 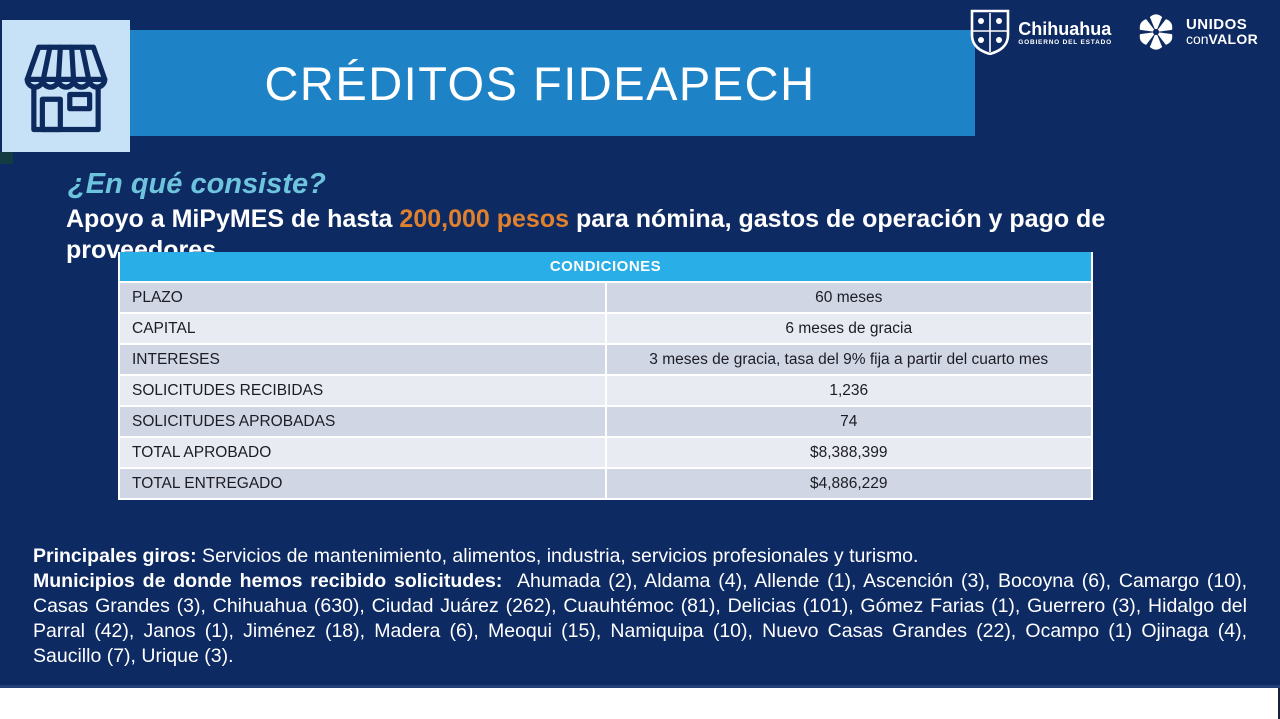 I want to click on chihuahua-gov-text: Chihuahua GOBIERNO DEL ESTADO, so click(x=1065, y=32).